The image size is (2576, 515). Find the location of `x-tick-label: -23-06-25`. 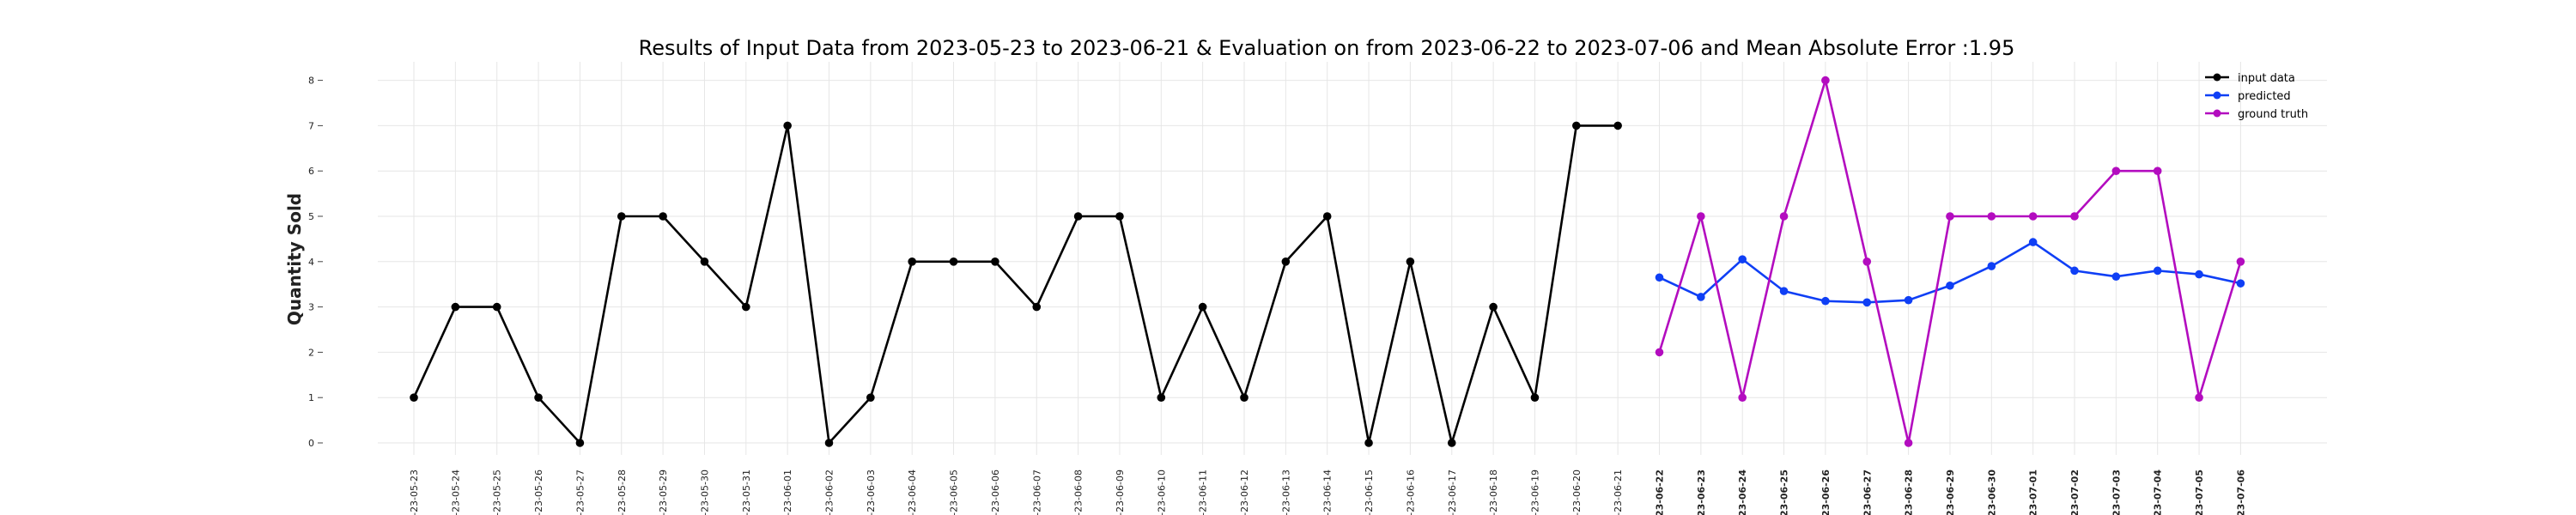

x-tick-label: -23-06-25 is located at coordinates (1784, 492).